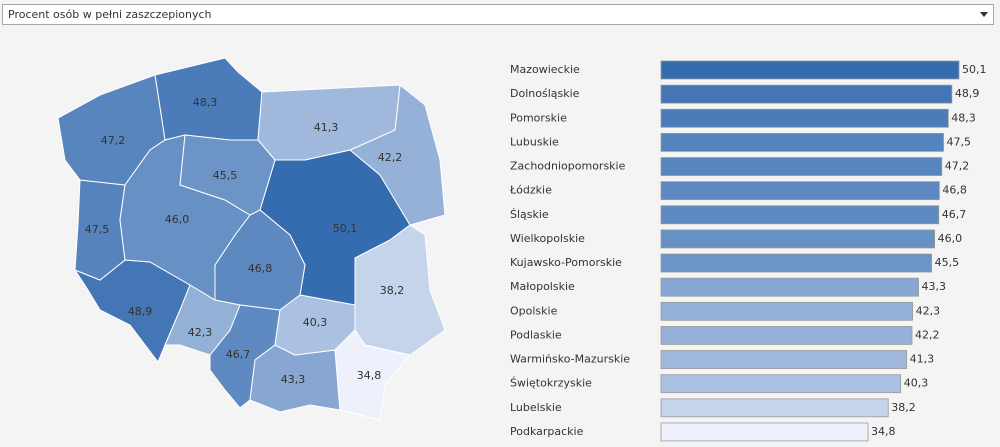 Image resolution: width=1000 pixels, height=447 pixels. Describe the element at coordinates (984, 14) in the screenshot. I see `dropdown-arrow` at that location.